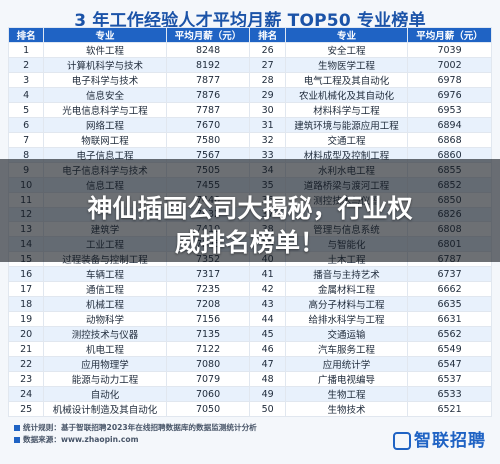 Image resolution: width=500 pixels, height=464 pixels. What do you see at coordinates (208, 35) in the screenshot?
I see `col-header-salary: 平均月薪（元）` at bounding box center [208, 35].